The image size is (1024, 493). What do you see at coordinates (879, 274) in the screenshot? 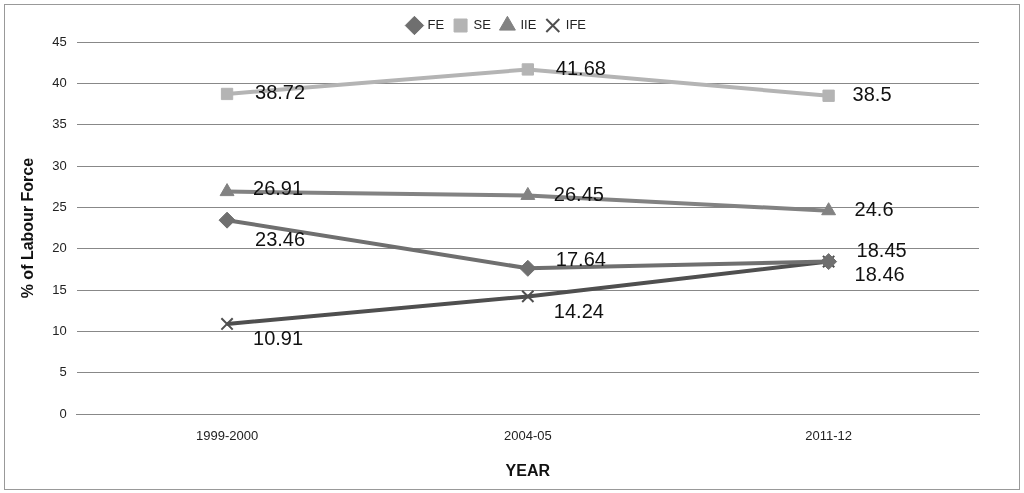
I see `data-label: 18.46` at bounding box center [879, 274].